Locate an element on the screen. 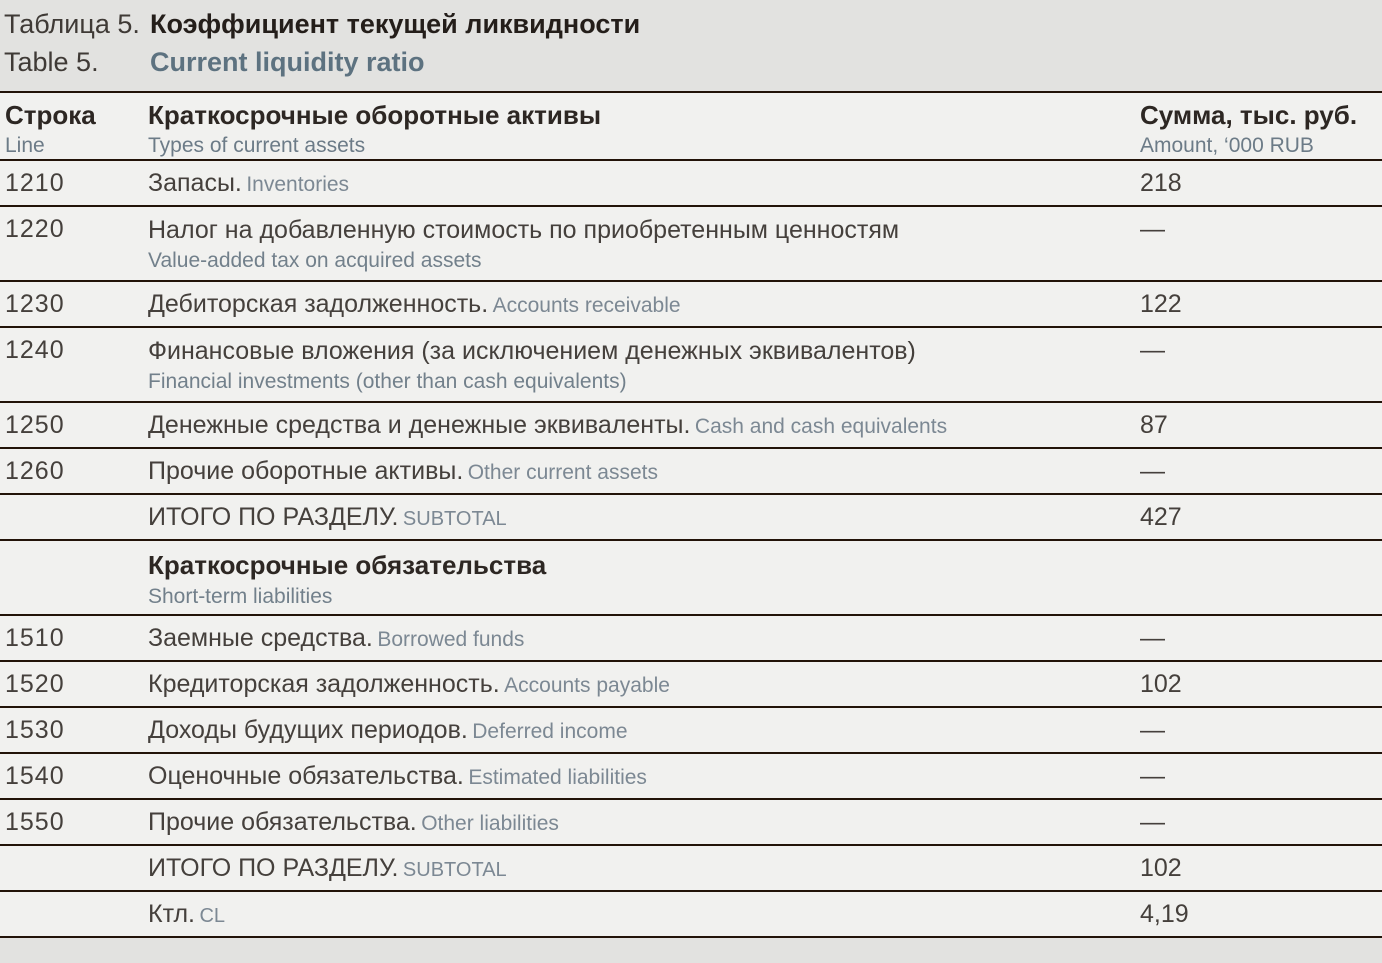 Image resolution: width=1382 pixels, height=963 pixels. asset-name-ru: Запасы. is located at coordinates (195, 183).